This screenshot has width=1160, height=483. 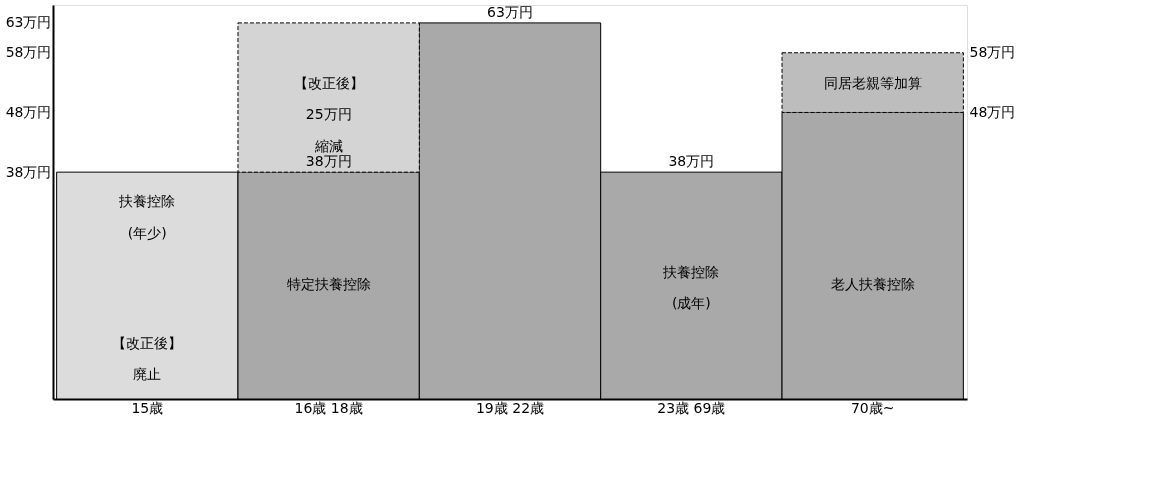 I want to click on x-tick-label: 23歳 69歳, so click(x=691, y=407).